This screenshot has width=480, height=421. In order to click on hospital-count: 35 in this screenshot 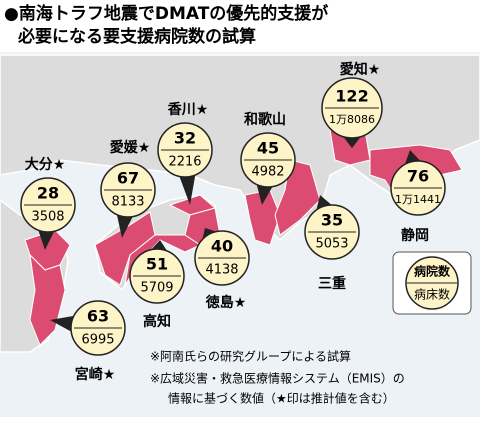, I will do `click(332, 220)`.